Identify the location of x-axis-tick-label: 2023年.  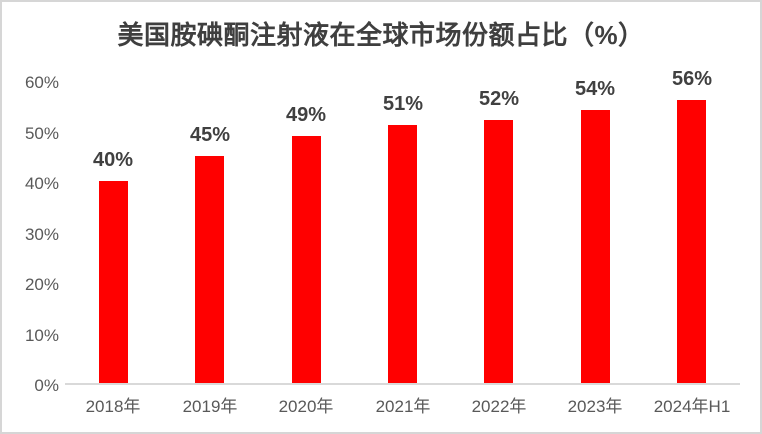
(595, 406).